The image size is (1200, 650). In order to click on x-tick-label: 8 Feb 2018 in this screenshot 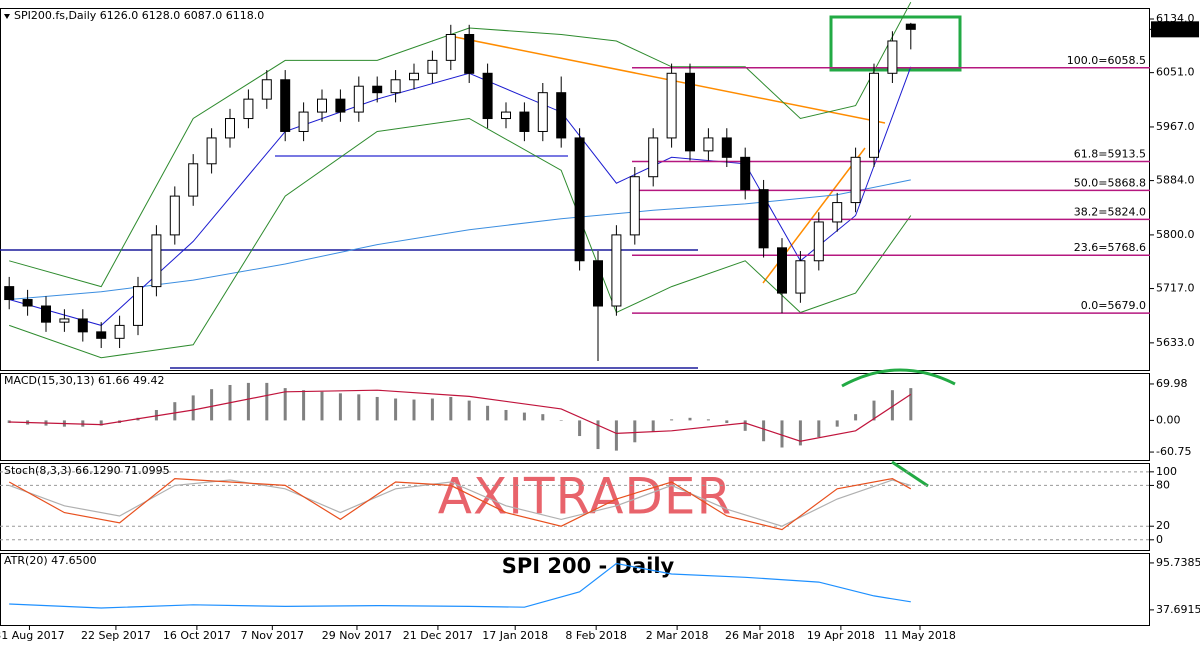, I will do `click(595, 635)`.